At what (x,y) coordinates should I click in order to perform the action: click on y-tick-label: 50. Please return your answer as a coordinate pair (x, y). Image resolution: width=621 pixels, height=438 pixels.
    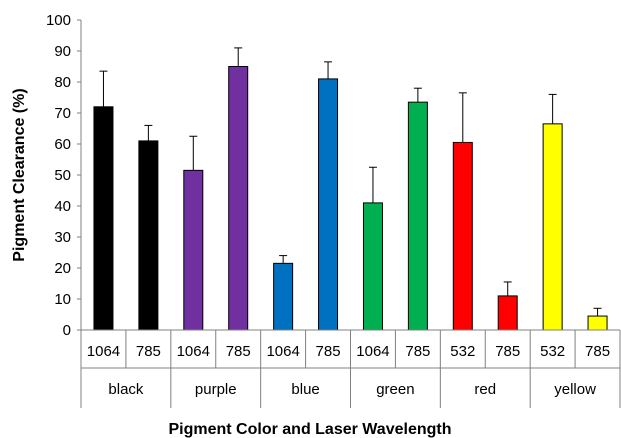
    Looking at the image, I should click on (62, 175).